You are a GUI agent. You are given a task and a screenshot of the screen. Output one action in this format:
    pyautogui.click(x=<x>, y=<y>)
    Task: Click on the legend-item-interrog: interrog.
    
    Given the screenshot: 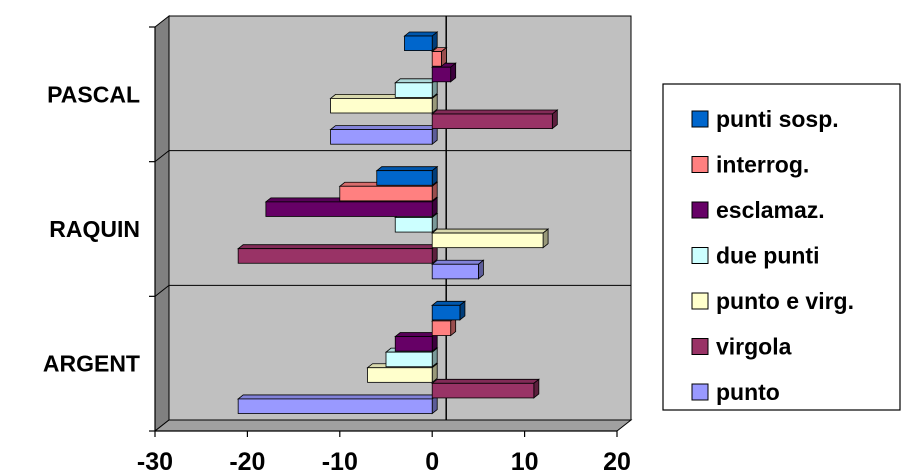 What is the action you would take?
    pyautogui.click(x=750, y=165)
    